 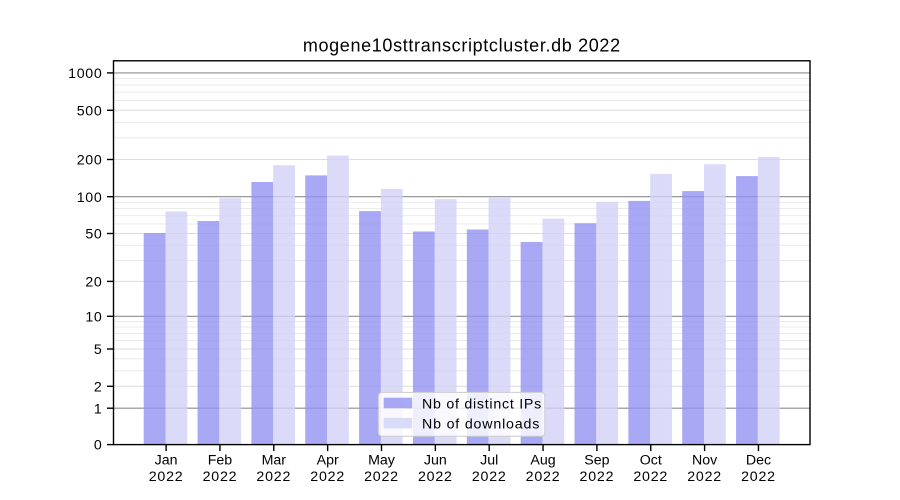 What do you see at coordinates (98, 350) in the screenshot?
I see `svg-text: 5` at bounding box center [98, 350].